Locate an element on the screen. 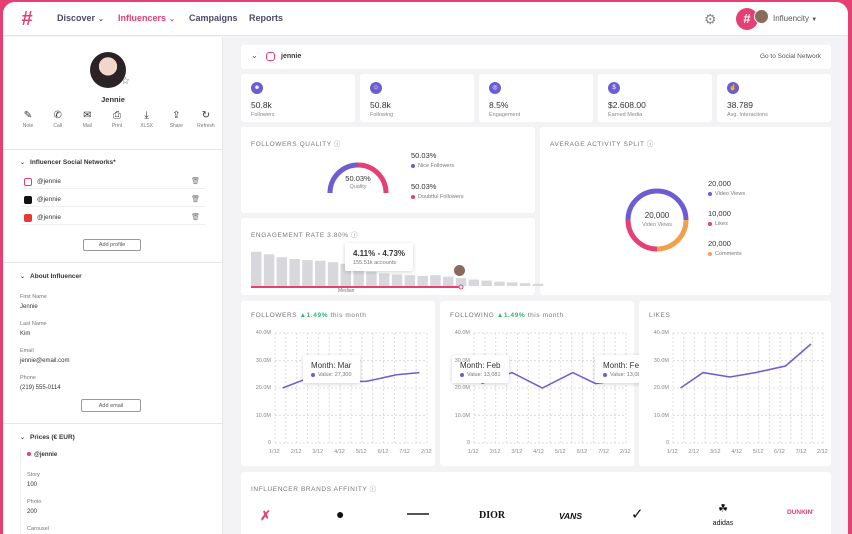  card-title: INFLUENCER BRANDS AFFINITY ⓘ is located at coordinates (314, 489).